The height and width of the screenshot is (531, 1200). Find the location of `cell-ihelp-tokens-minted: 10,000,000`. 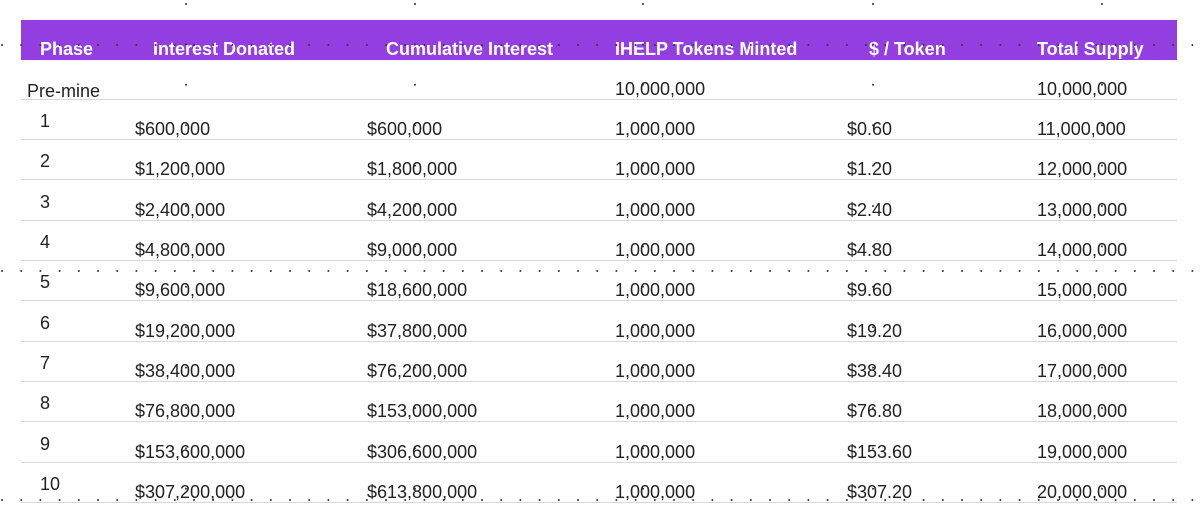

cell-ihelp-tokens-minted: 10,000,000 is located at coordinates (660, 89).